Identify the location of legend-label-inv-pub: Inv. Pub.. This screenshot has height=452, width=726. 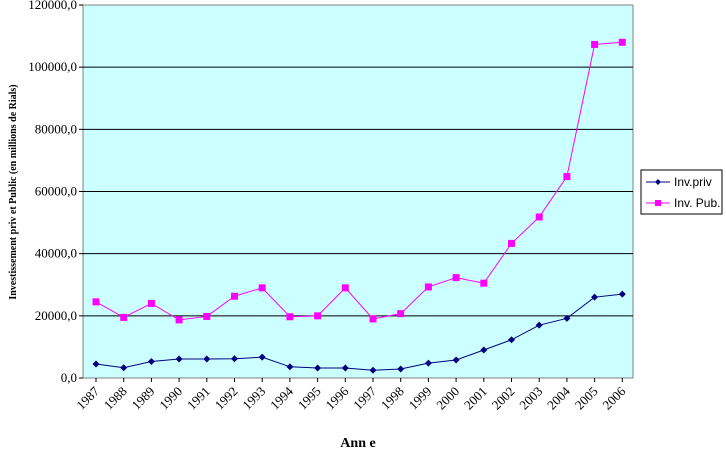
(697, 203).